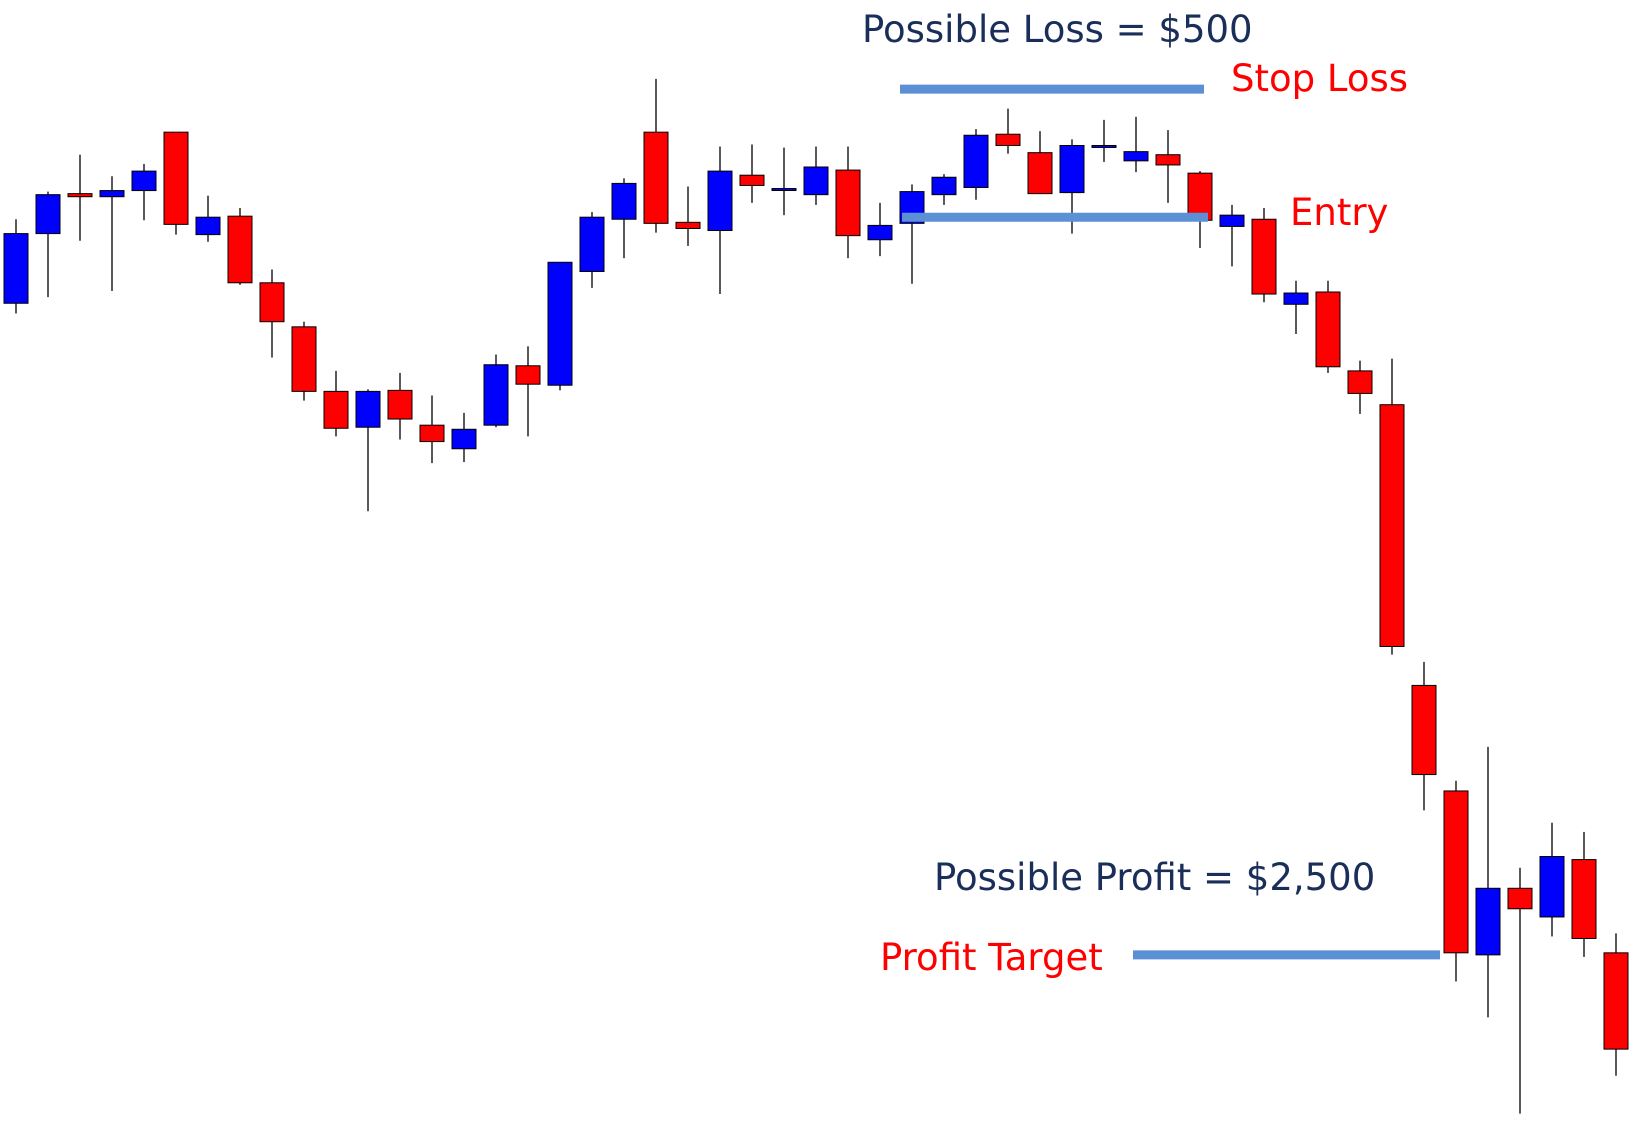 This screenshot has height=1127, width=1633. Describe the element at coordinates (1319, 78) in the screenshot. I see `stop-loss-label: Stop Loss` at that location.